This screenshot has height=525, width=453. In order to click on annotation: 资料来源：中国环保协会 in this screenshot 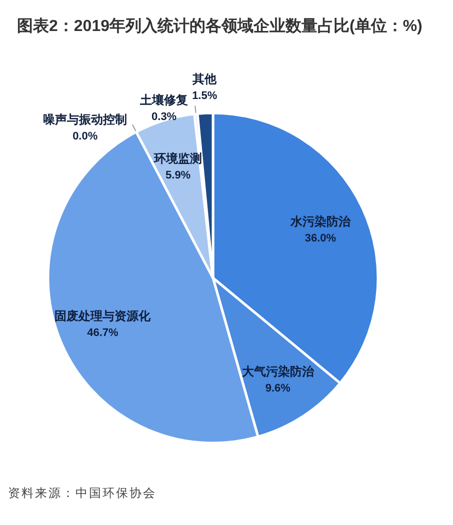, I will do `click(82, 493)`.